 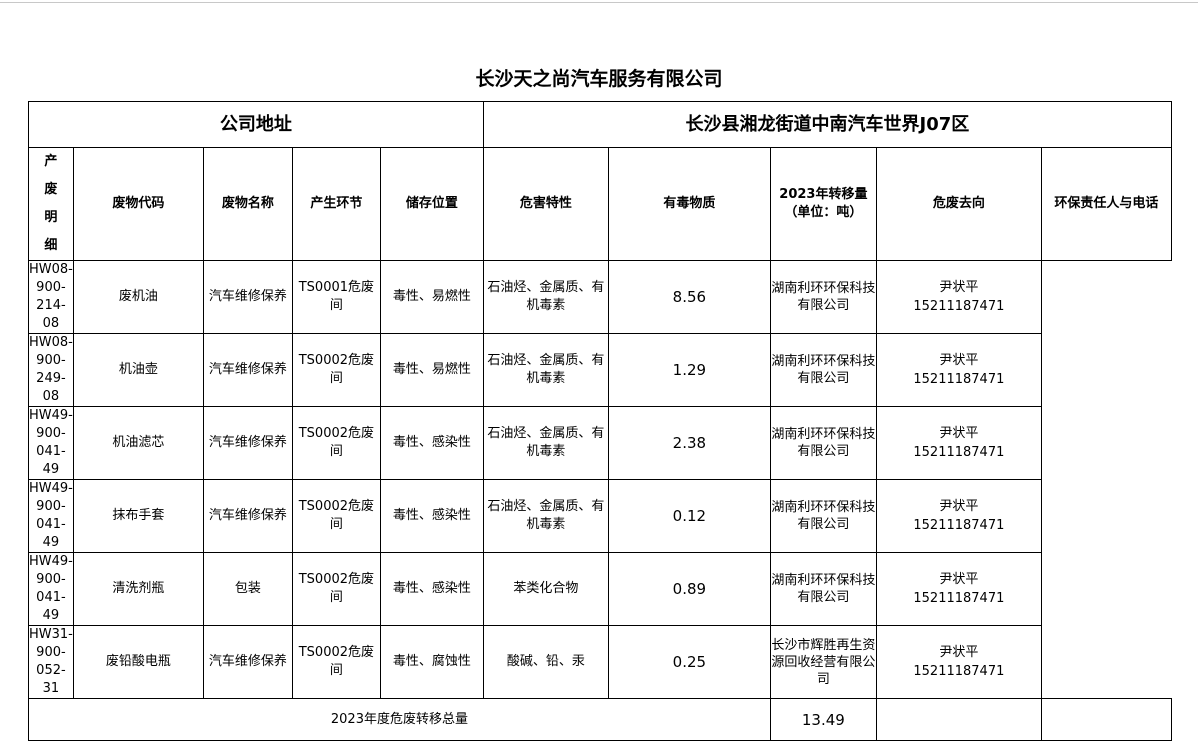 I want to click on header-name: 废物名称, so click(x=247, y=204).